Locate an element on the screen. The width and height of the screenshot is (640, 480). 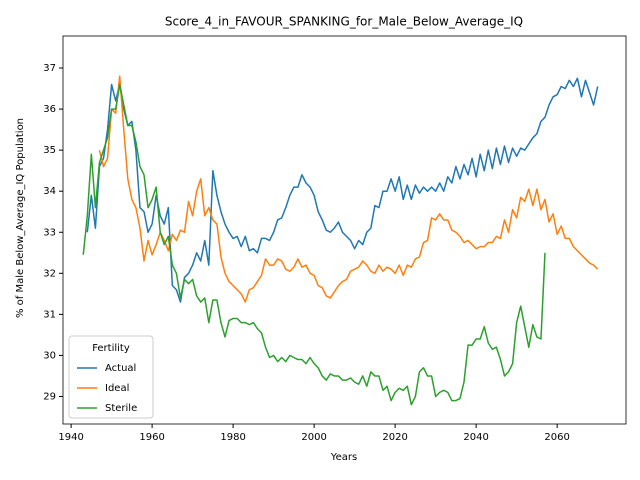
x-tick-label: 2060 is located at coordinates (556, 437).